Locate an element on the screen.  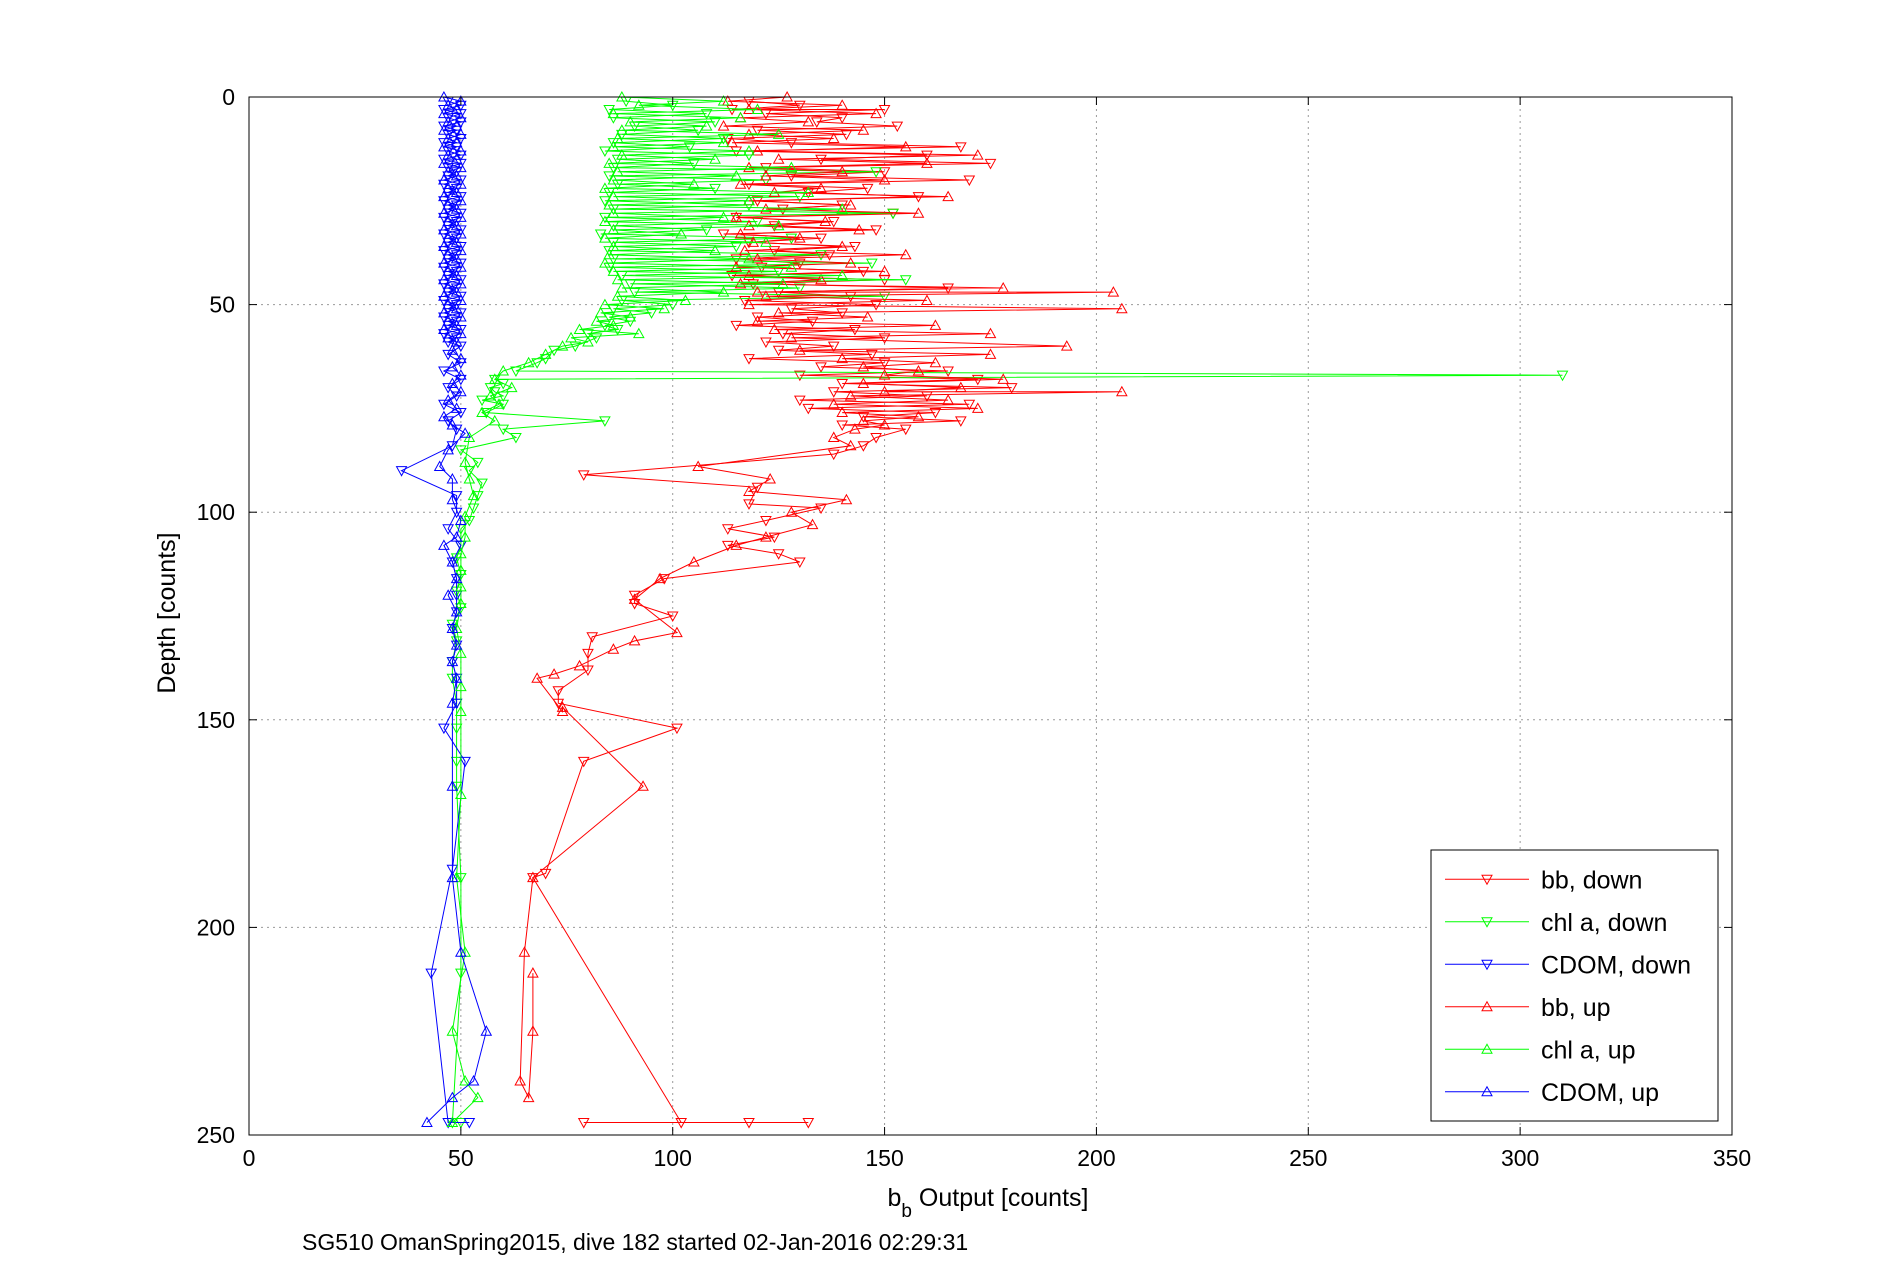
legend-label: CDOM, up is located at coordinates (1600, 1093).